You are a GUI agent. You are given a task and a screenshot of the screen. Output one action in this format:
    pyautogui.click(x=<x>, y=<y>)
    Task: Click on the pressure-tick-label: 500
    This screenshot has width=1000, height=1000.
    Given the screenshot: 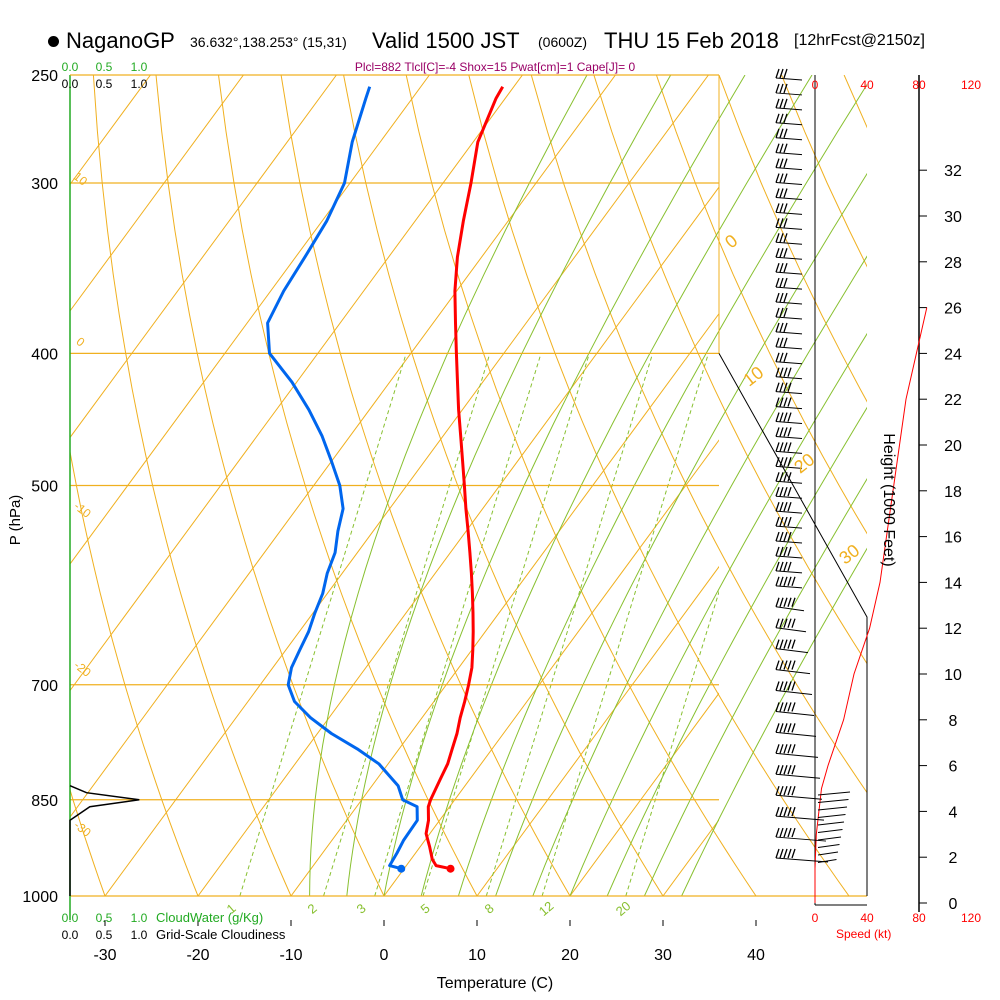 What is the action you would take?
    pyautogui.click(x=44, y=487)
    